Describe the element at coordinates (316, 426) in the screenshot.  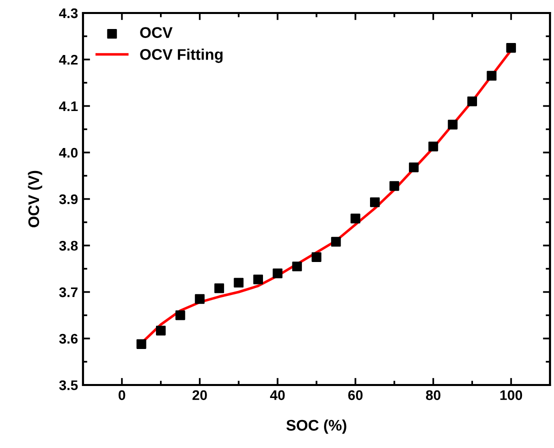
I see `x-axis-title: SOC (%)` at that location.